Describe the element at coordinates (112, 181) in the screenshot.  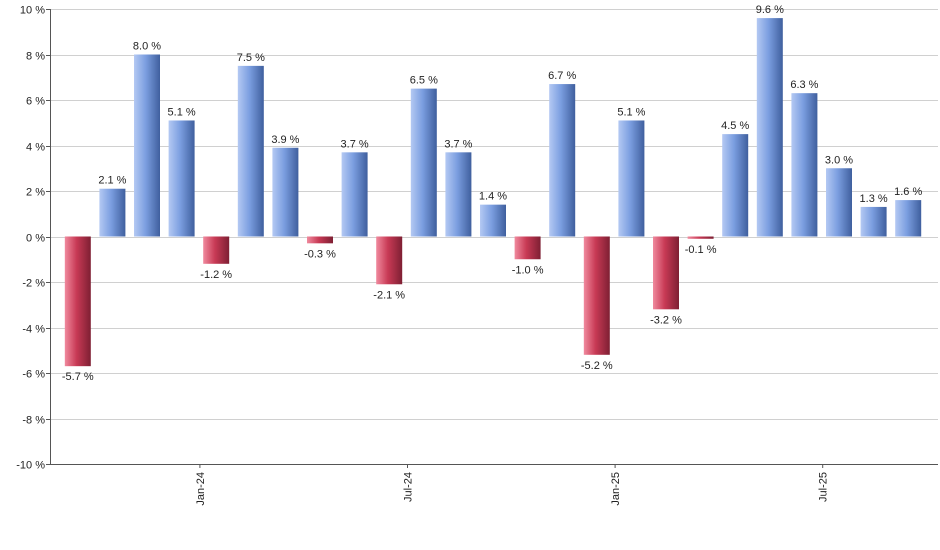
I see `bar-data-label: 2.1 %` at that location.